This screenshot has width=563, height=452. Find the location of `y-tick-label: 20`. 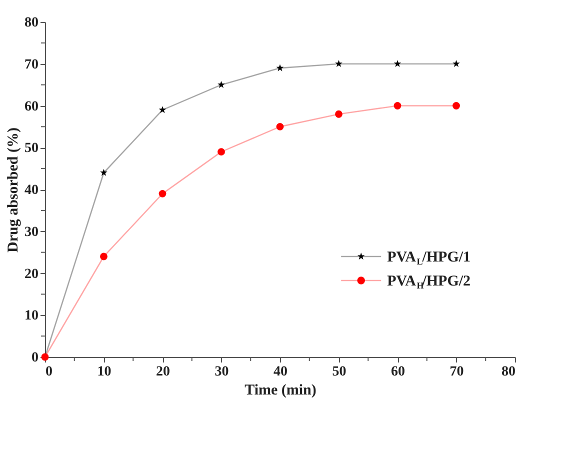

y-tick-label: 20 is located at coordinates (31, 274).